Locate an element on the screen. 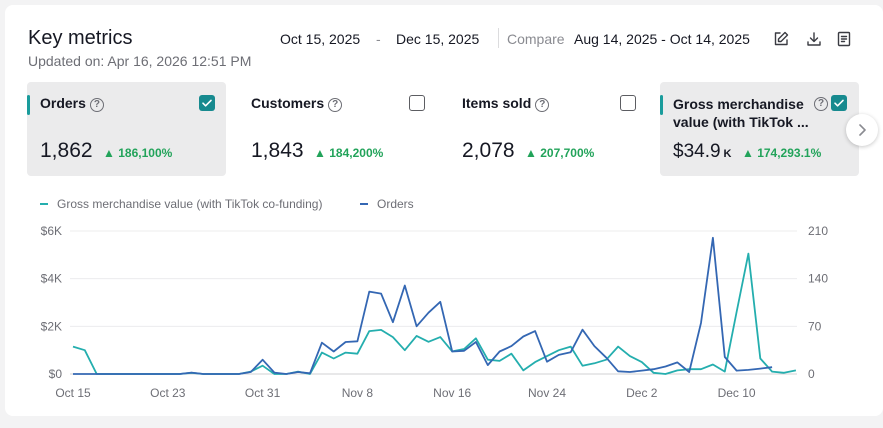 This screenshot has width=883, height=428. metric-value: 2,078 is located at coordinates (488, 150).